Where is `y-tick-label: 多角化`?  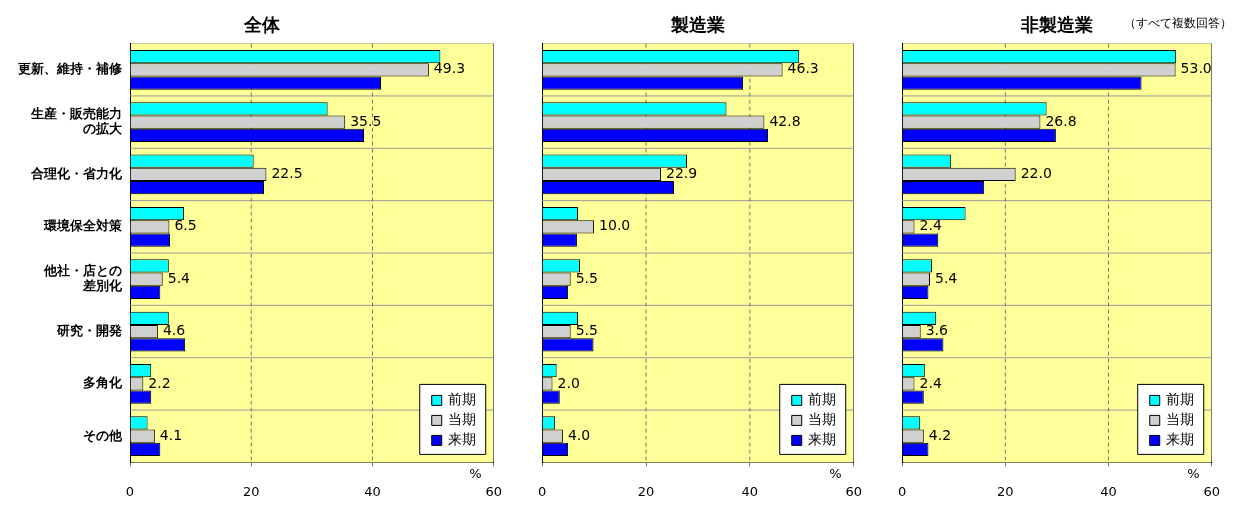 y-tick-label: 多角化 is located at coordinates (103, 383).